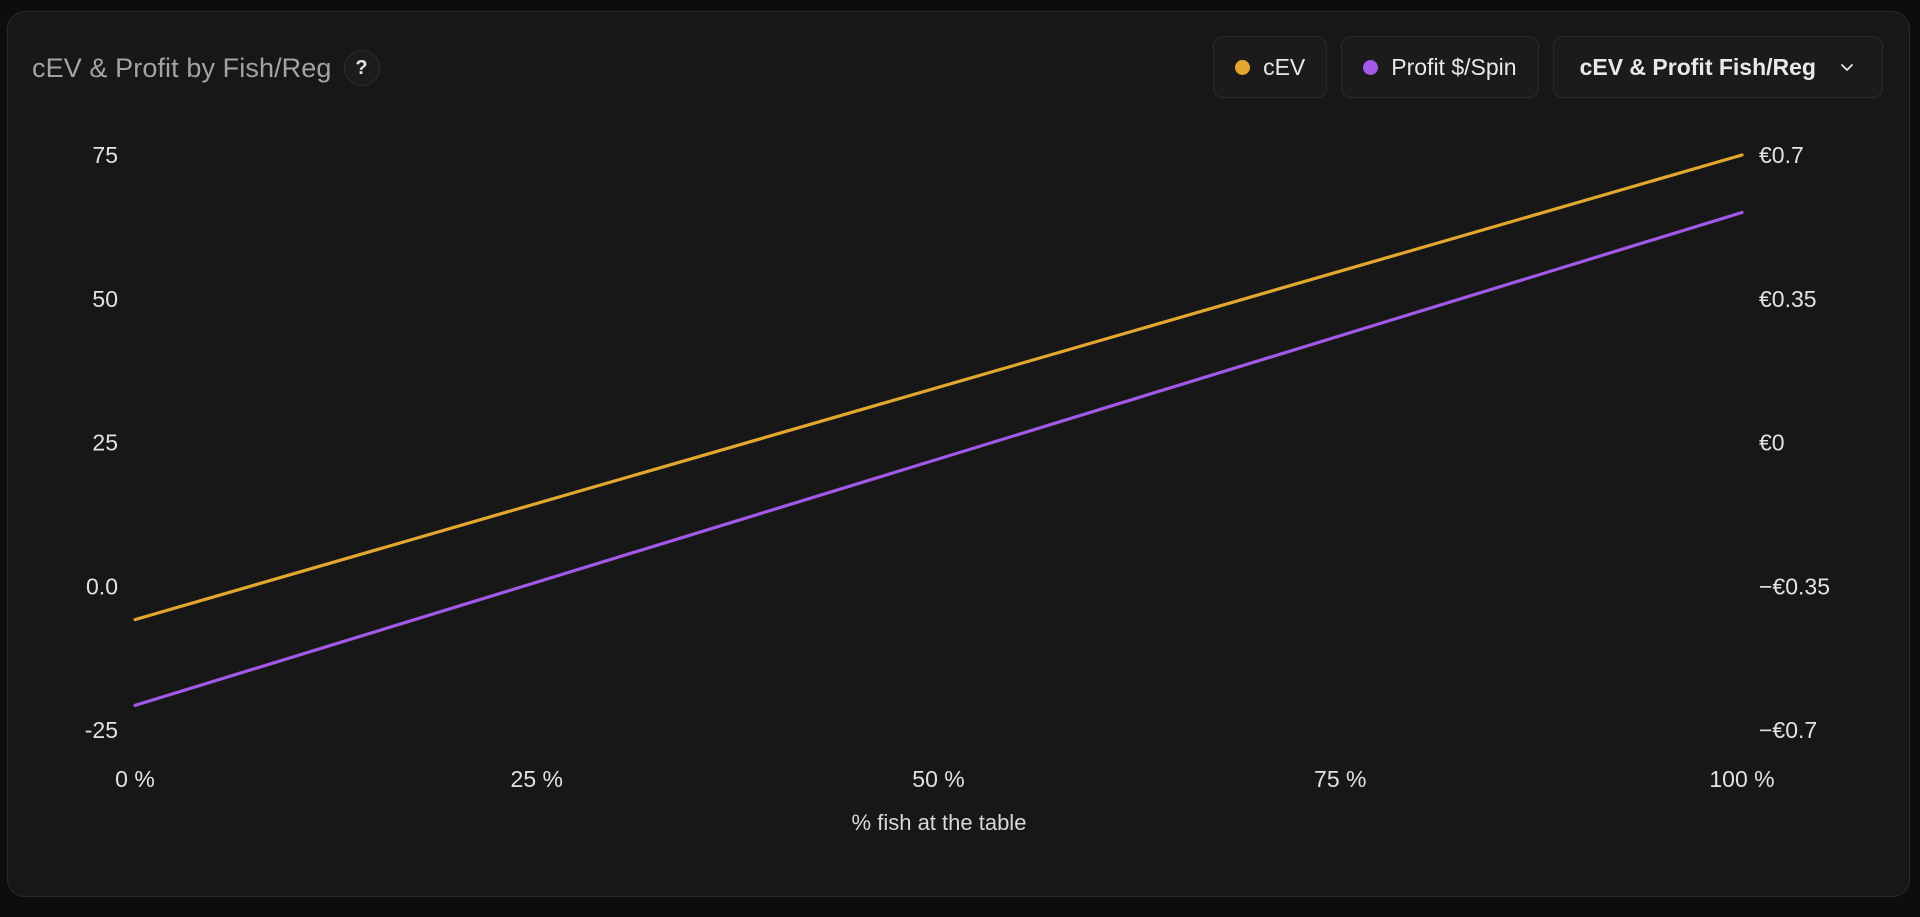  Describe the element at coordinates (182, 67) in the screenshot. I see `chart-title: cEV & Profit by Fish/Reg` at that location.